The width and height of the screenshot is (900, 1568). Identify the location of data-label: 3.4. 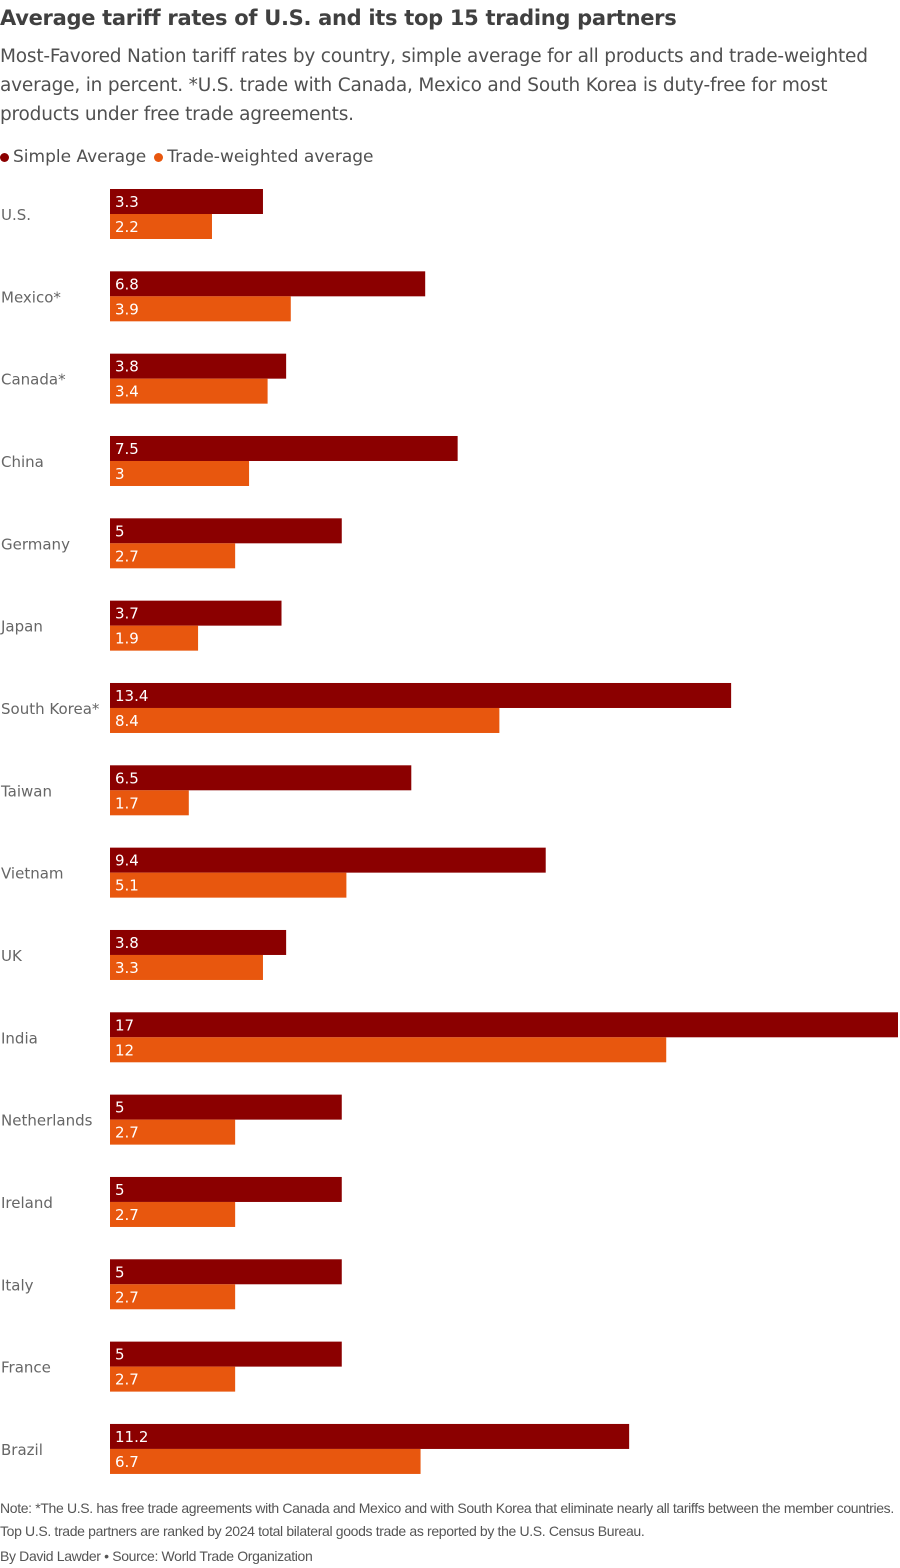
(127, 392).